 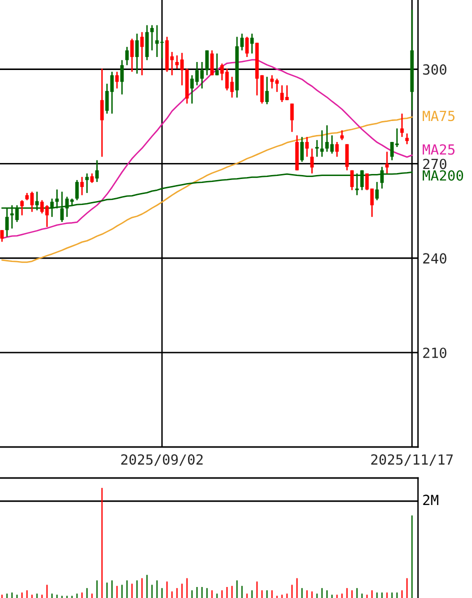 What do you see at coordinates (438, 149) in the screenshot?
I see `series-label: MA25` at bounding box center [438, 149].